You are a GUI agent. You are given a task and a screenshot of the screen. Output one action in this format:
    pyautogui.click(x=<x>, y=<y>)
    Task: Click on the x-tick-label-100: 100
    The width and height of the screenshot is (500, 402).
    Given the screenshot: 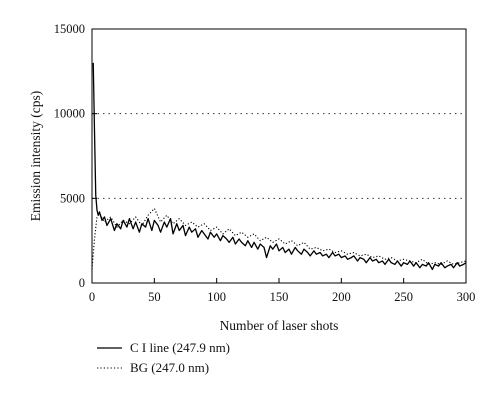 What is the action you would take?
    pyautogui.click(x=216, y=297)
    